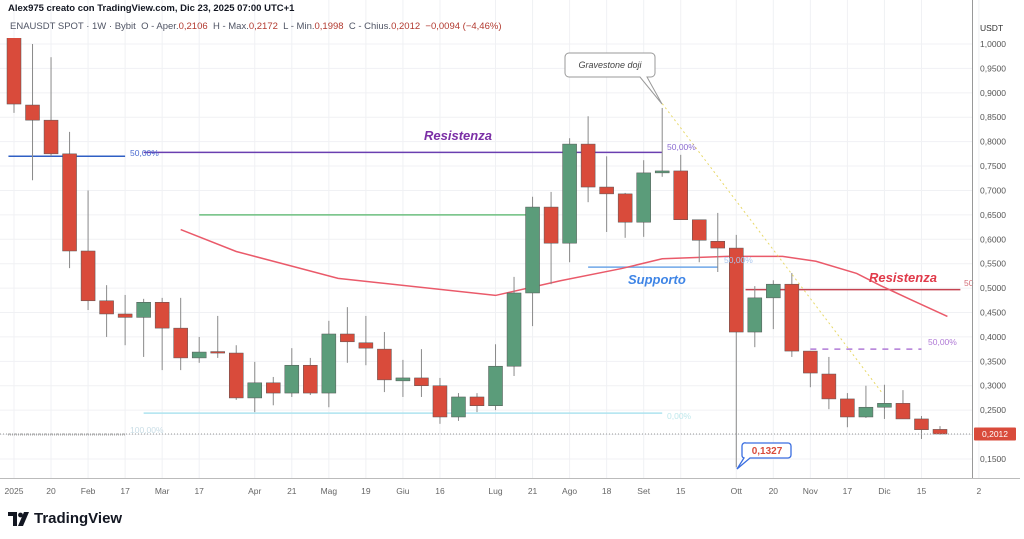 This screenshot has width=1024, height=539. Describe the element at coordinates (73, 26) in the screenshot. I see `symbol-name: ENAUSDT SPOT · 1W · Bybit` at that location.